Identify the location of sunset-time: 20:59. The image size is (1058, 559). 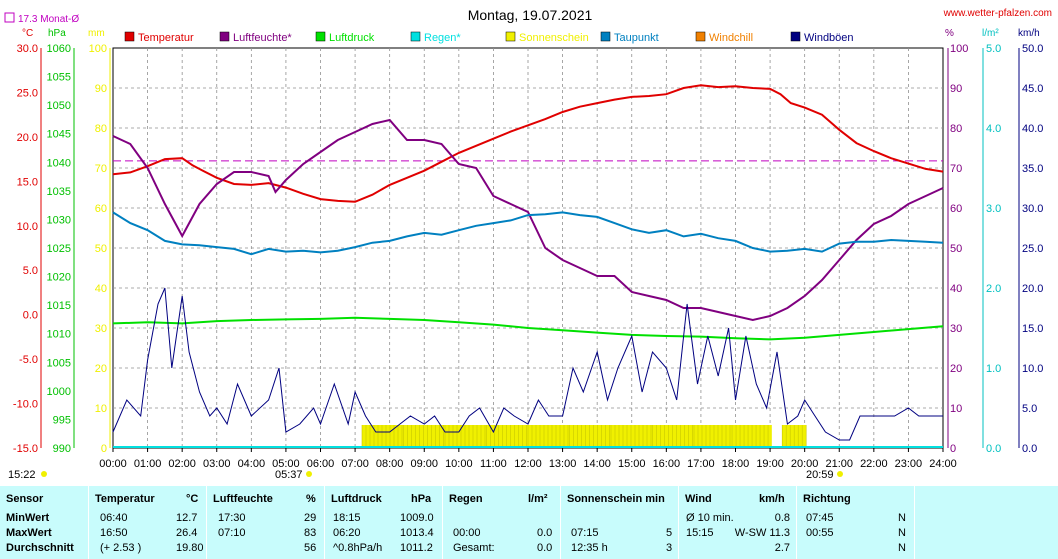
(820, 475).